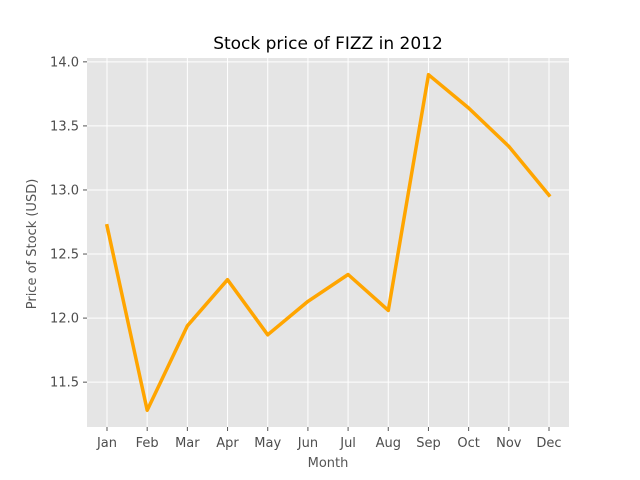  Describe the element at coordinates (548, 443) in the screenshot. I see `x-tick-label: Dec` at that location.